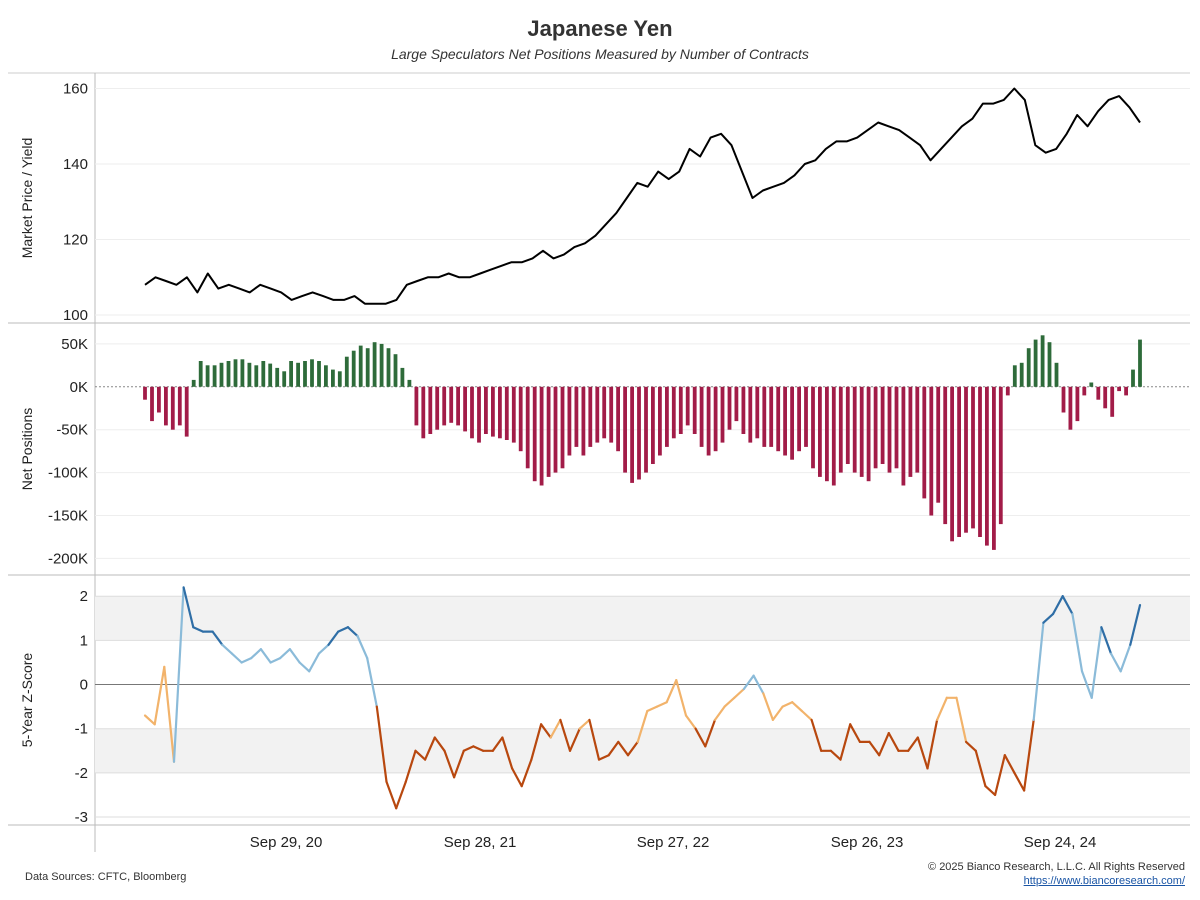 The height and width of the screenshot is (900, 1200). Describe the element at coordinates (27, 449) in the screenshot. I see `net-positions-axis-title: Net Positions` at that location.